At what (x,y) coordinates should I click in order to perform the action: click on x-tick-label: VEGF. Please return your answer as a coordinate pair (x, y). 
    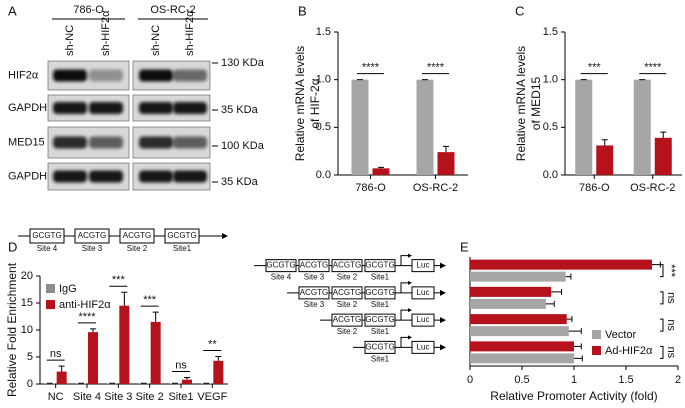
    Looking at the image, I should click on (212, 397).